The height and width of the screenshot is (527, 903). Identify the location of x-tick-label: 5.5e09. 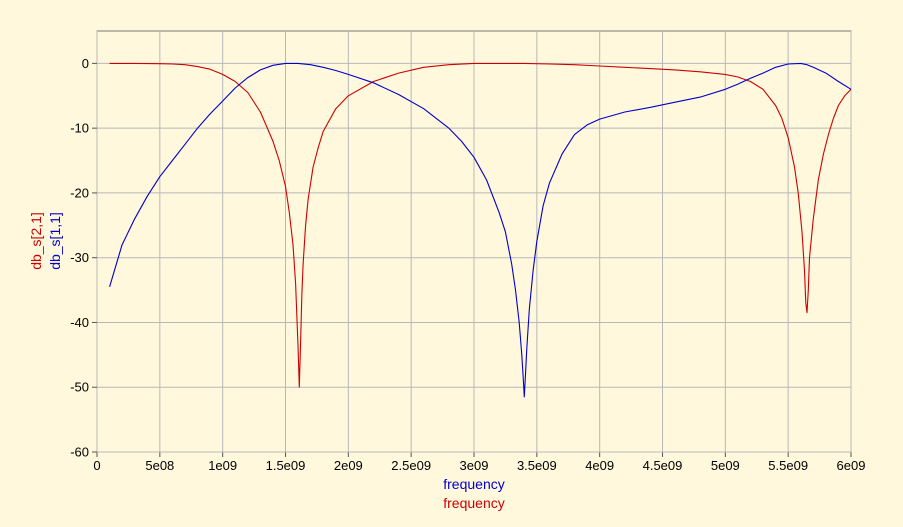
(788, 465).